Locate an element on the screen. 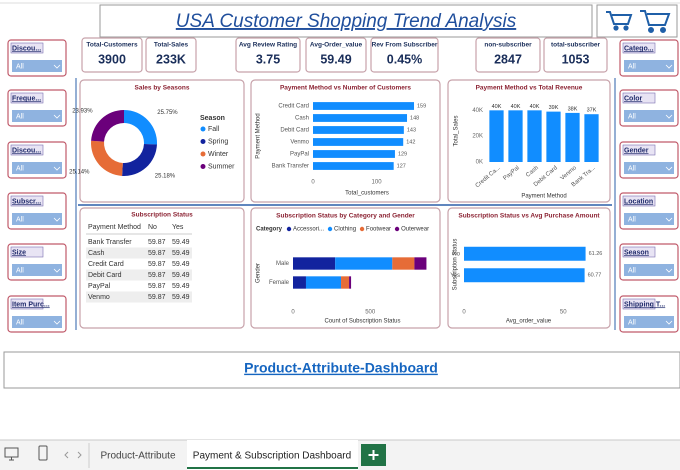 This screenshot has height=470, width=680. kpi-value: 3.75 is located at coordinates (268, 59).